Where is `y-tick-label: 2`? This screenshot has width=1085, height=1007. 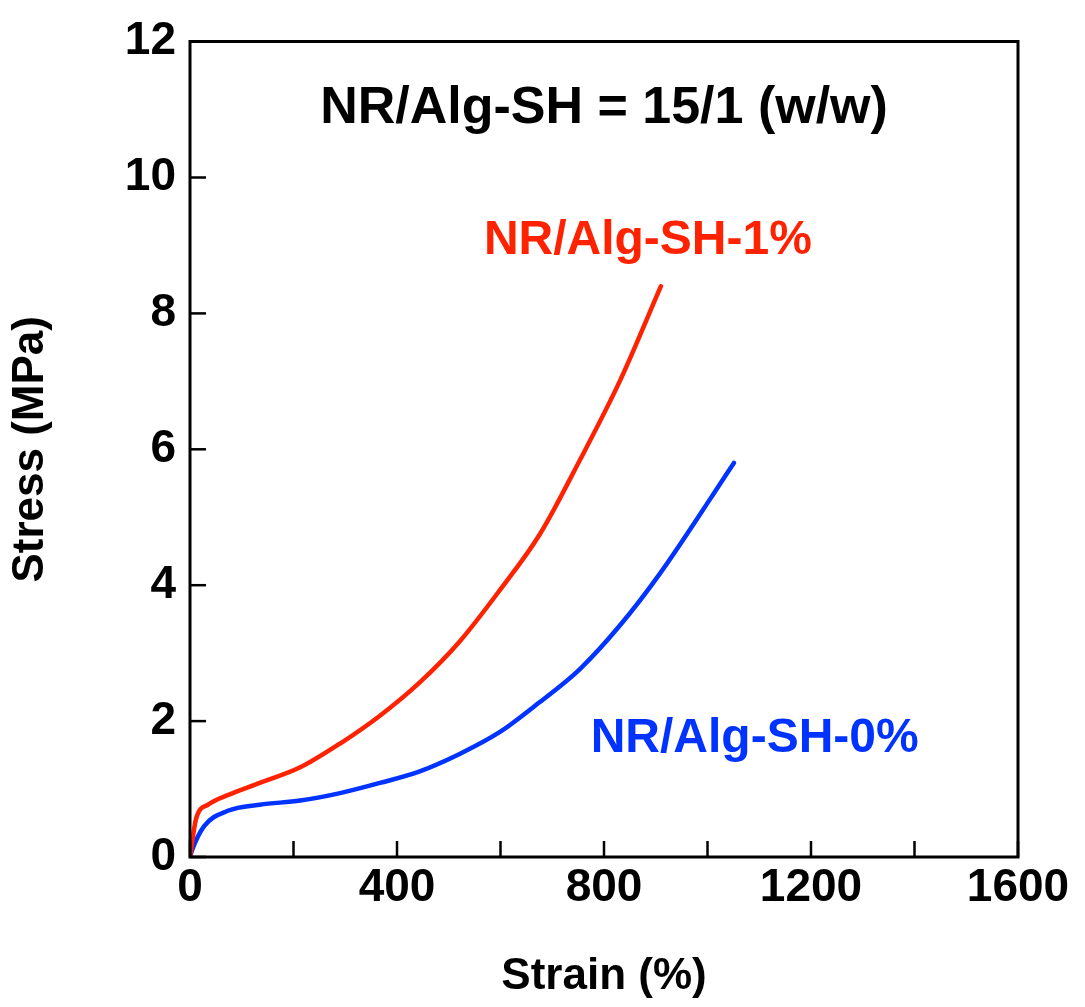
y-tick-label: 2 is located at coordinates (163, 717).